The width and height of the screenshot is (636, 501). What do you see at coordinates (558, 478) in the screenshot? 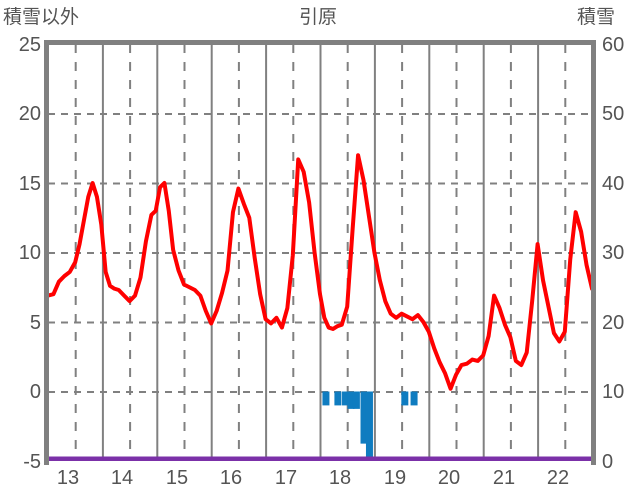
I see `x-tick-22: 22` at bounding box center [558, 478].